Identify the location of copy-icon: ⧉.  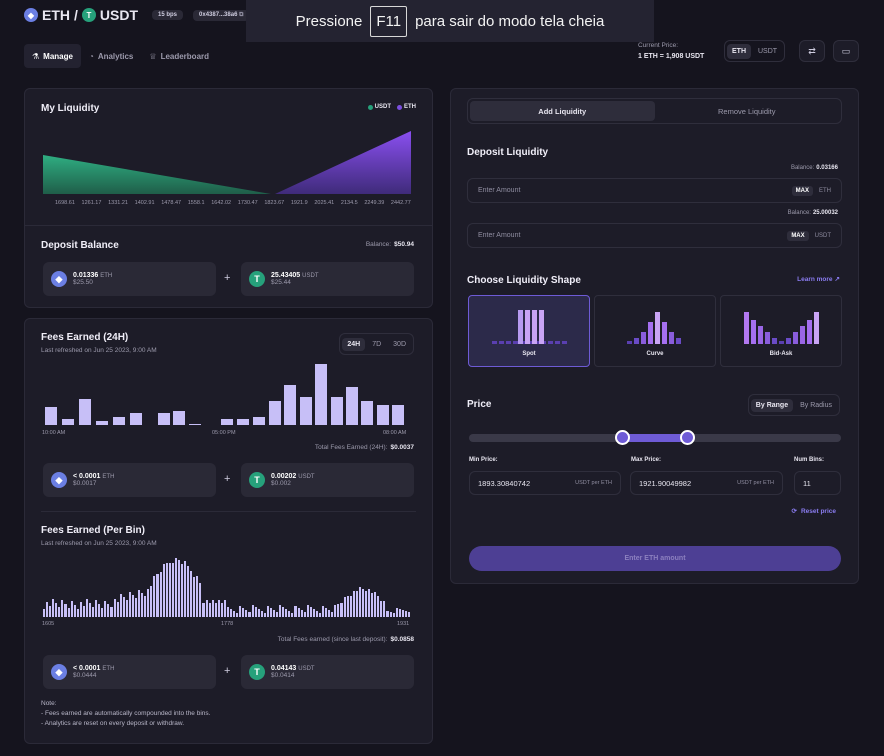
(241, 14).